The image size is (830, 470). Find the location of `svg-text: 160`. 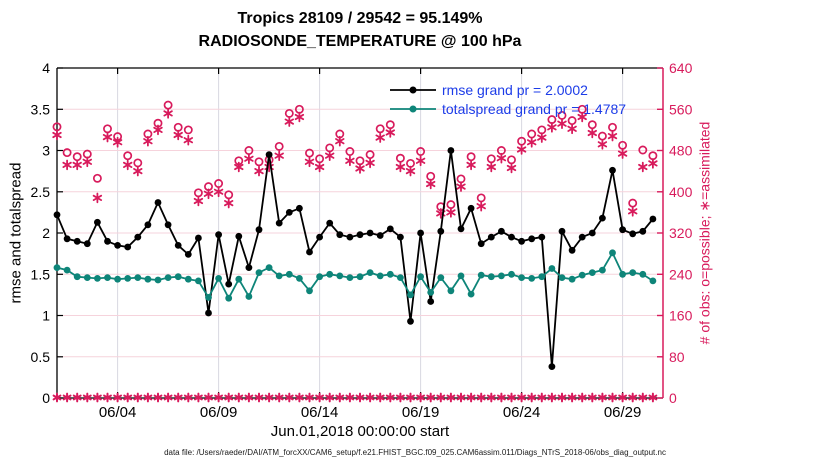

svg-text: 160 is located at coordinates (681, 316).